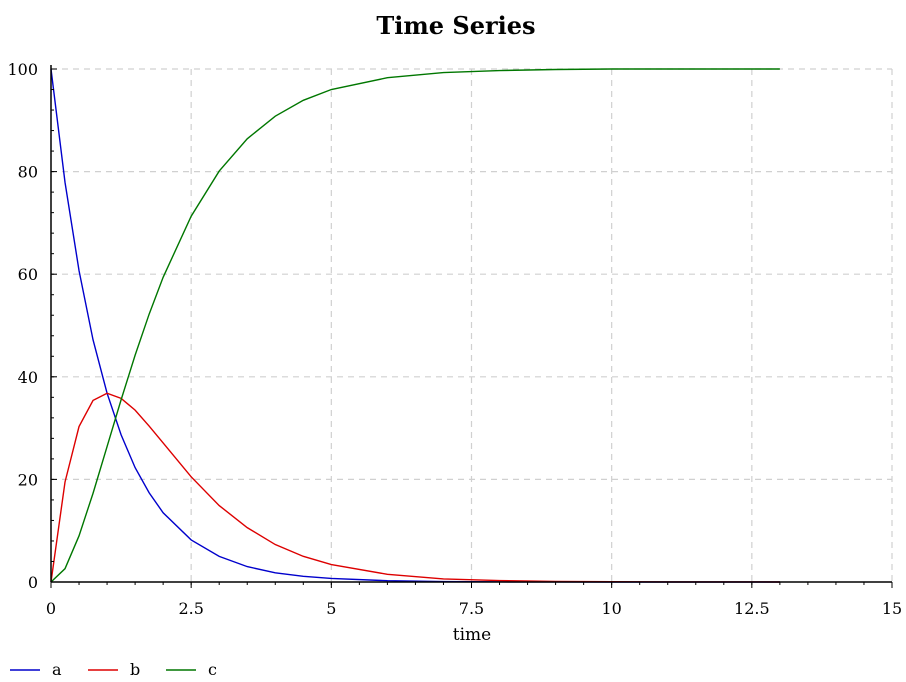 The height and width of the screenshot is (682, 906). What do you see at coordinates (22, 69) in the screenshot?
I see `y-tick-label: 100` at bounding box center [22, 69].